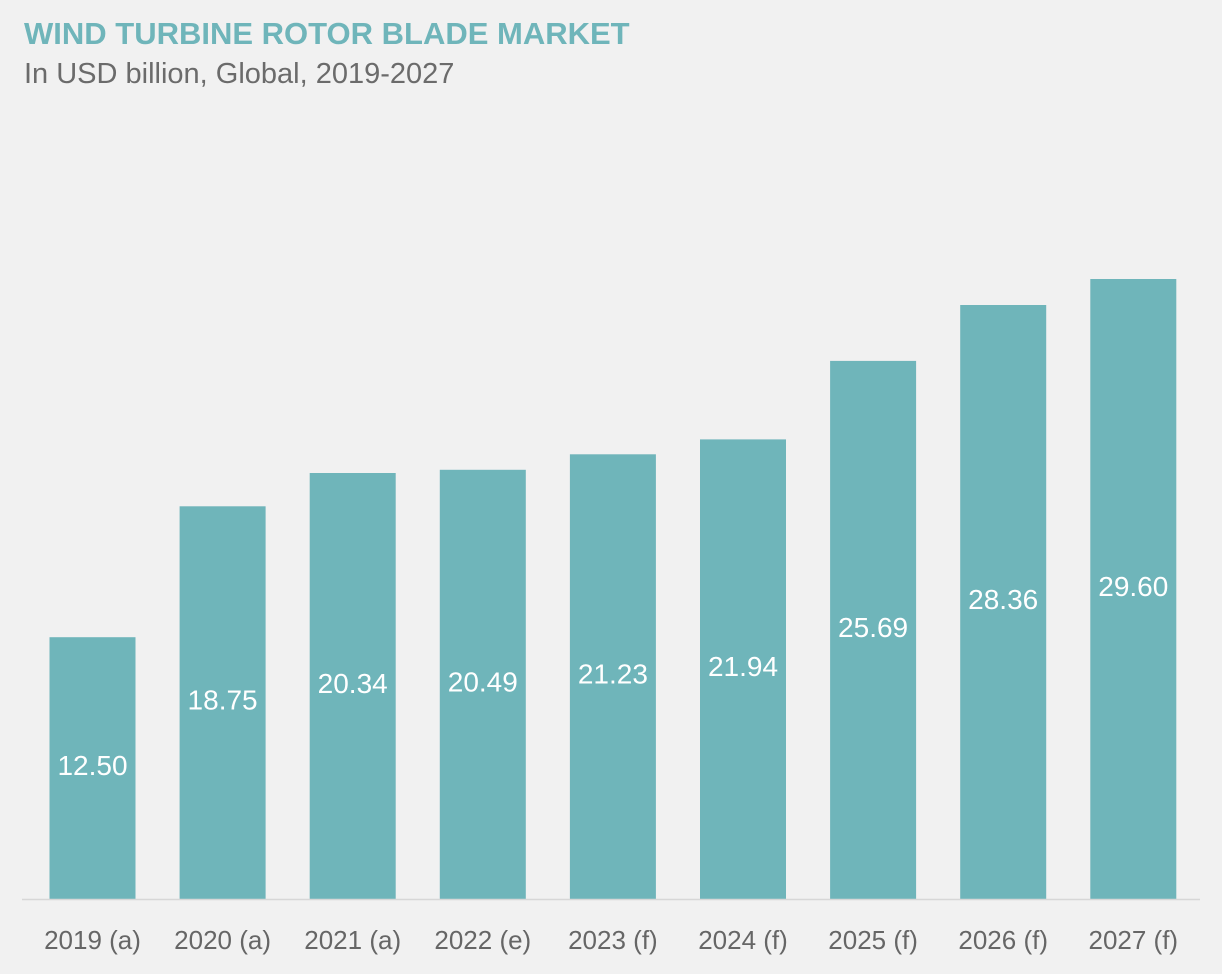 This screenshot has width=1222, height=974. I want to click on chart-title: WIND TURBINE ROTOR BLADE MARKET, so click(327, 33).